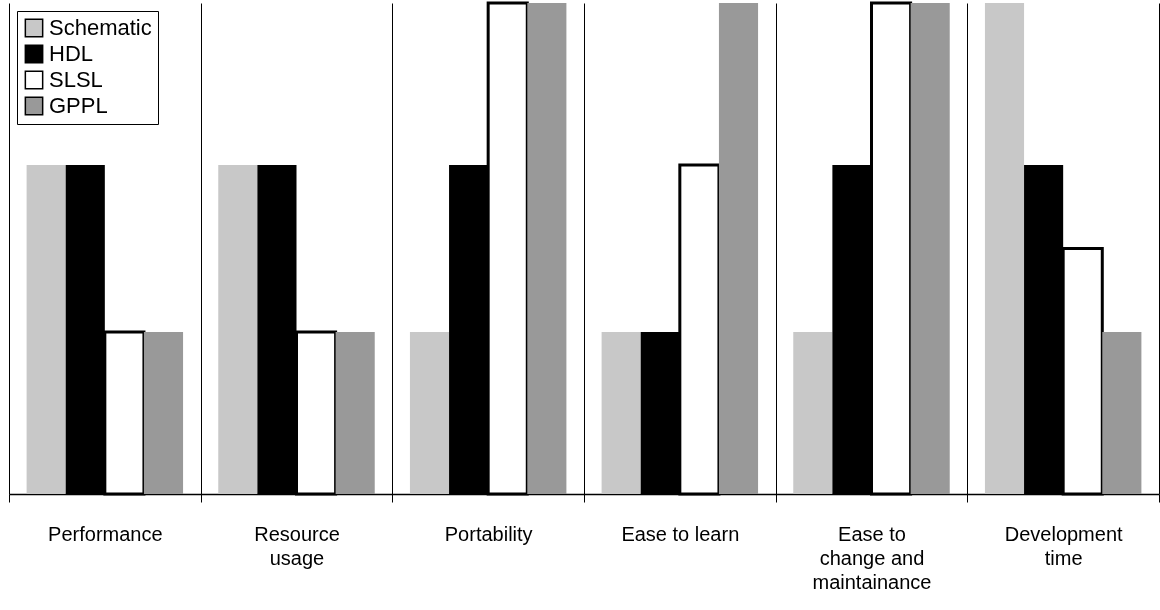 This screenshot has height=610, width=1160. What do you see at coordinates (680, 533) in the screenshot?
I see `x-tick-label: Ease to learn` at bounding box center [680, 533].